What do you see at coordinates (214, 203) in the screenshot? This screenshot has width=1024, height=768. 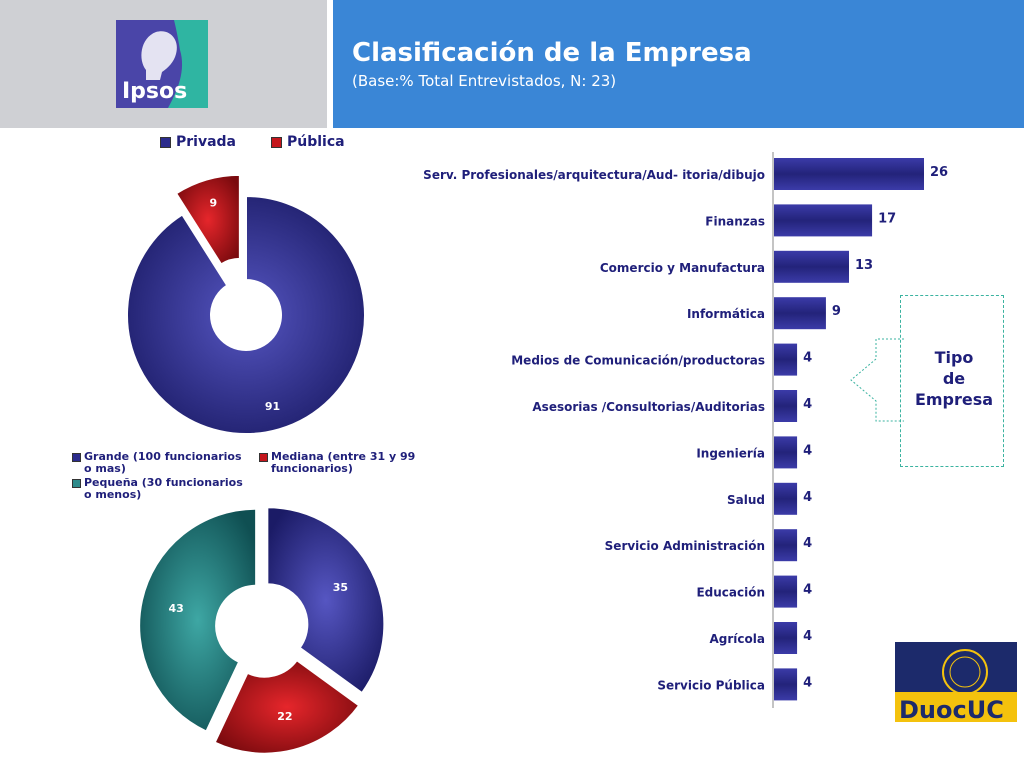 I see `pie-slice-label: 9` at bounding box center [214, 203].